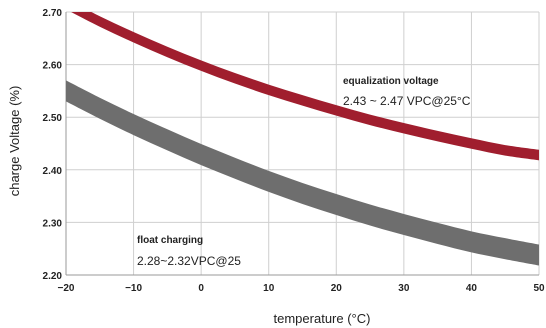 This screenshot has height=328, width=546. Describe the element at coordinates (269, 288) in the screenshot. I see `x-tick-label: 10` at that location.